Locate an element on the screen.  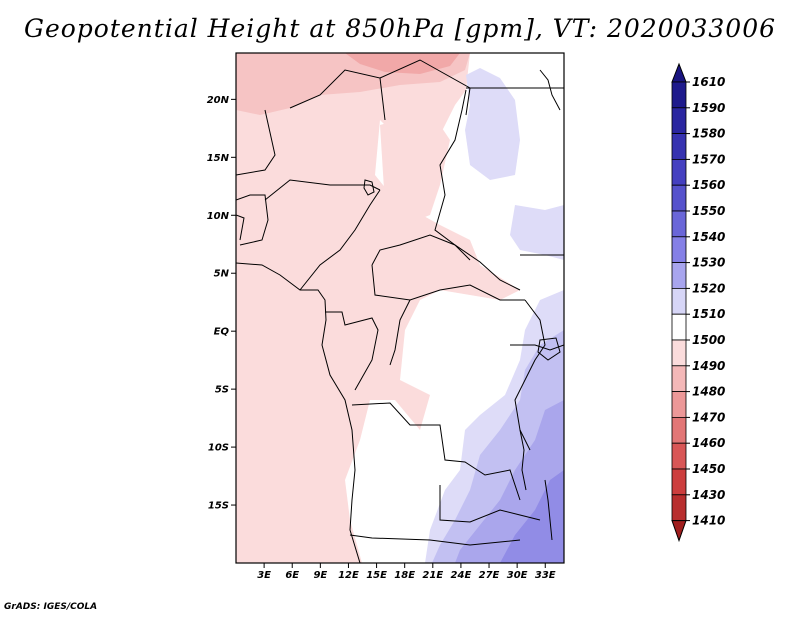
lat-tick-label: 20N is located at coordinates (218, 100).